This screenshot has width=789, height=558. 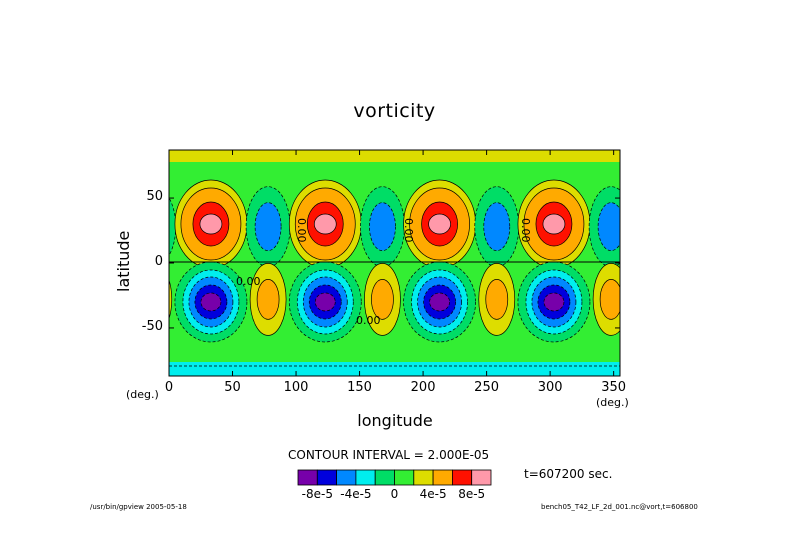 What do you see at coordinates (389, 455) in the screenshot?
I see `contour-interval-label: CONTOUR INTERVAL = 2.000E-05` at bounding box center [389, 455].